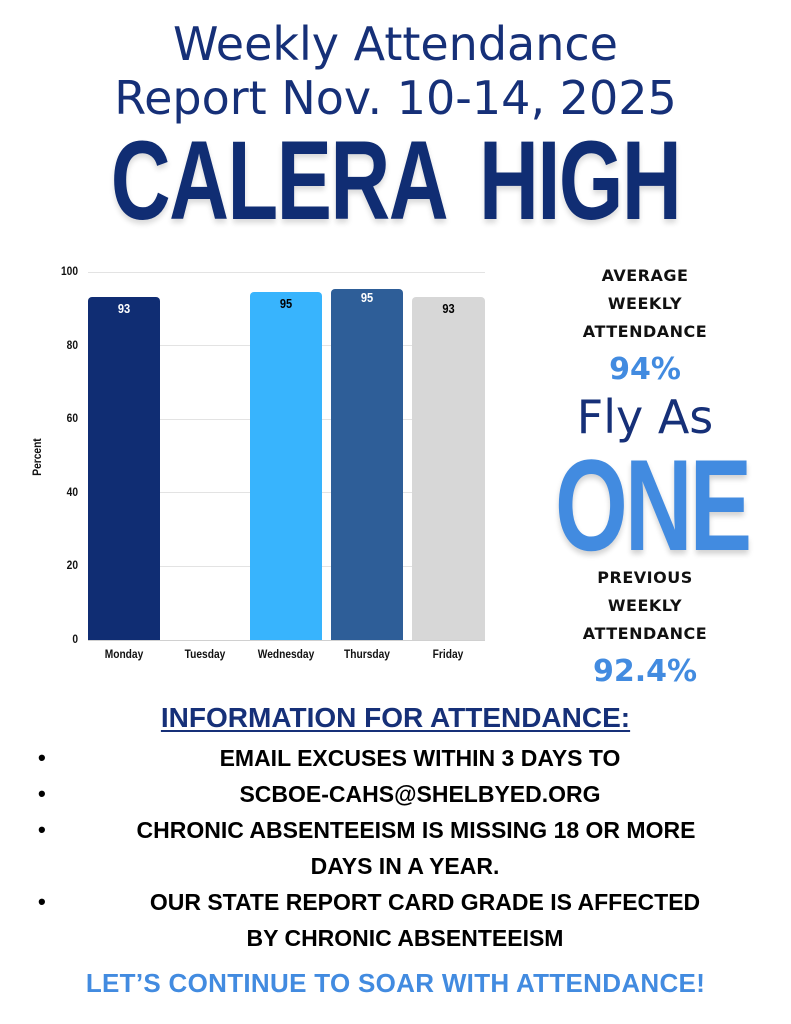 This screenshot has height=1024, width=791. Describe the element at coordinates (645, 331) in the screenshot. I see `average-heading-line-3: ATTENDANCE` at that location.